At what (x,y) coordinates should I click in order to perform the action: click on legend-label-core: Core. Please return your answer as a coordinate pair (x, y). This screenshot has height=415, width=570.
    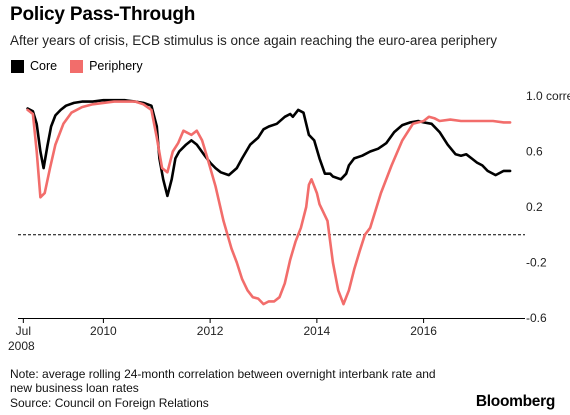
    Looking at the image, I should click on (44, 66).